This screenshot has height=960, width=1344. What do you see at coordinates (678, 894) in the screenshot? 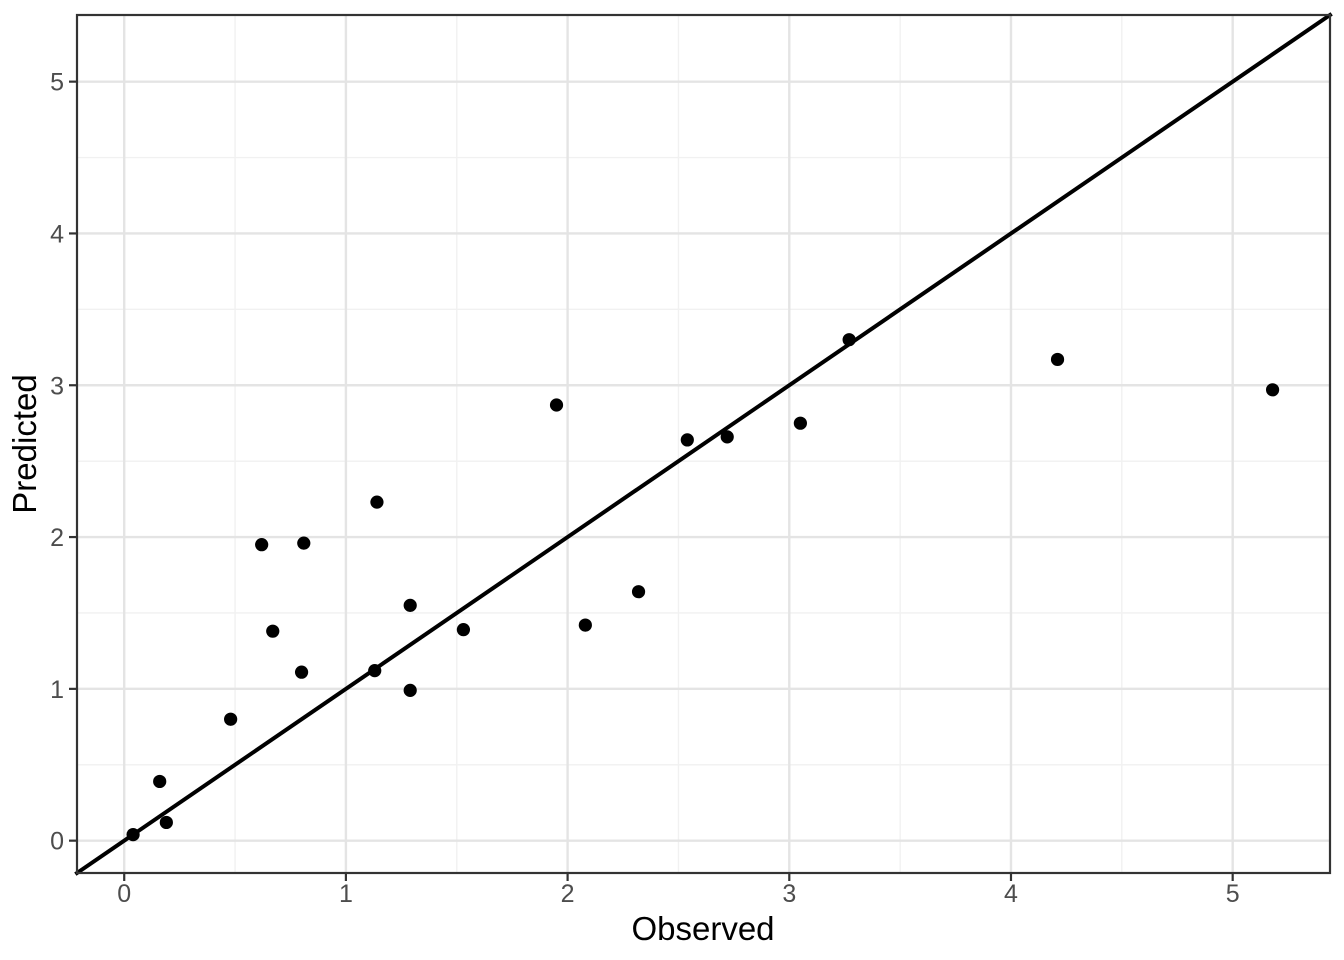
I see `x-axis-tick-labels: 0 1 2 3 4 5` at bounding box center [678, 894].